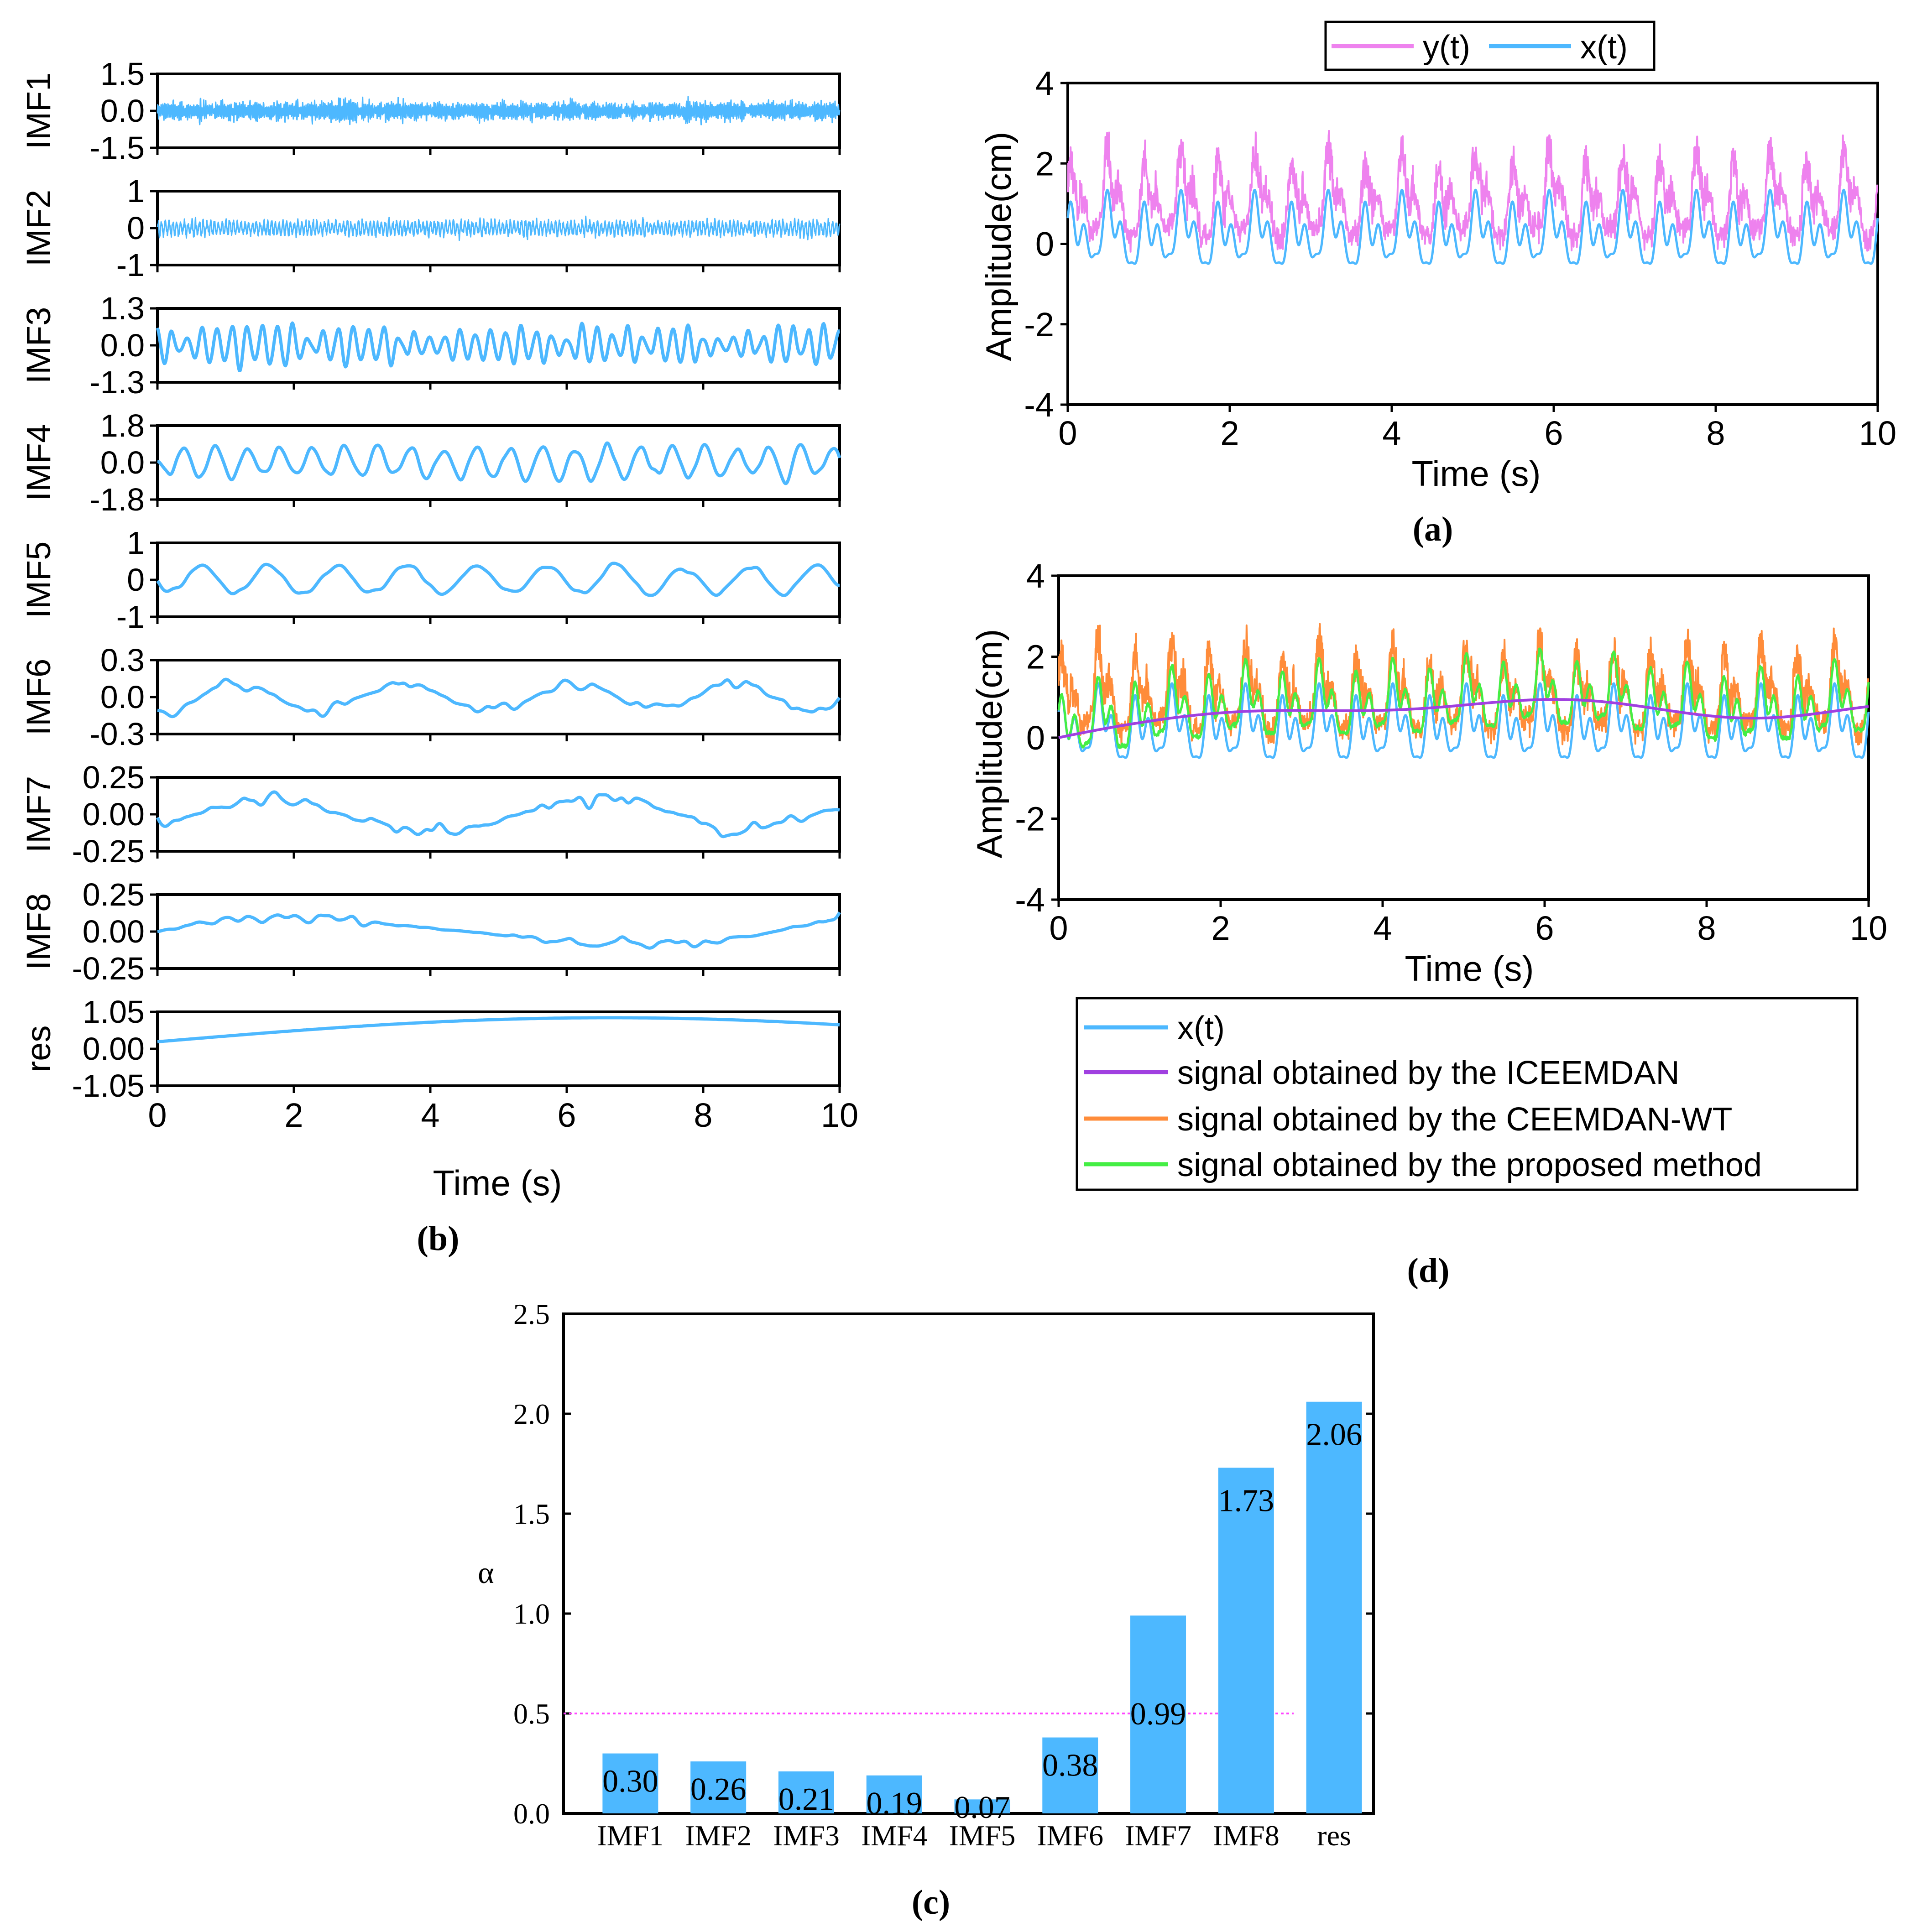 Image resolution: width=1922 pixels, height=1932 pixels. Describe the element at coordinates (1230, 433) in the screenshot. I see `panel-a-xtick-label: 2` at that location.